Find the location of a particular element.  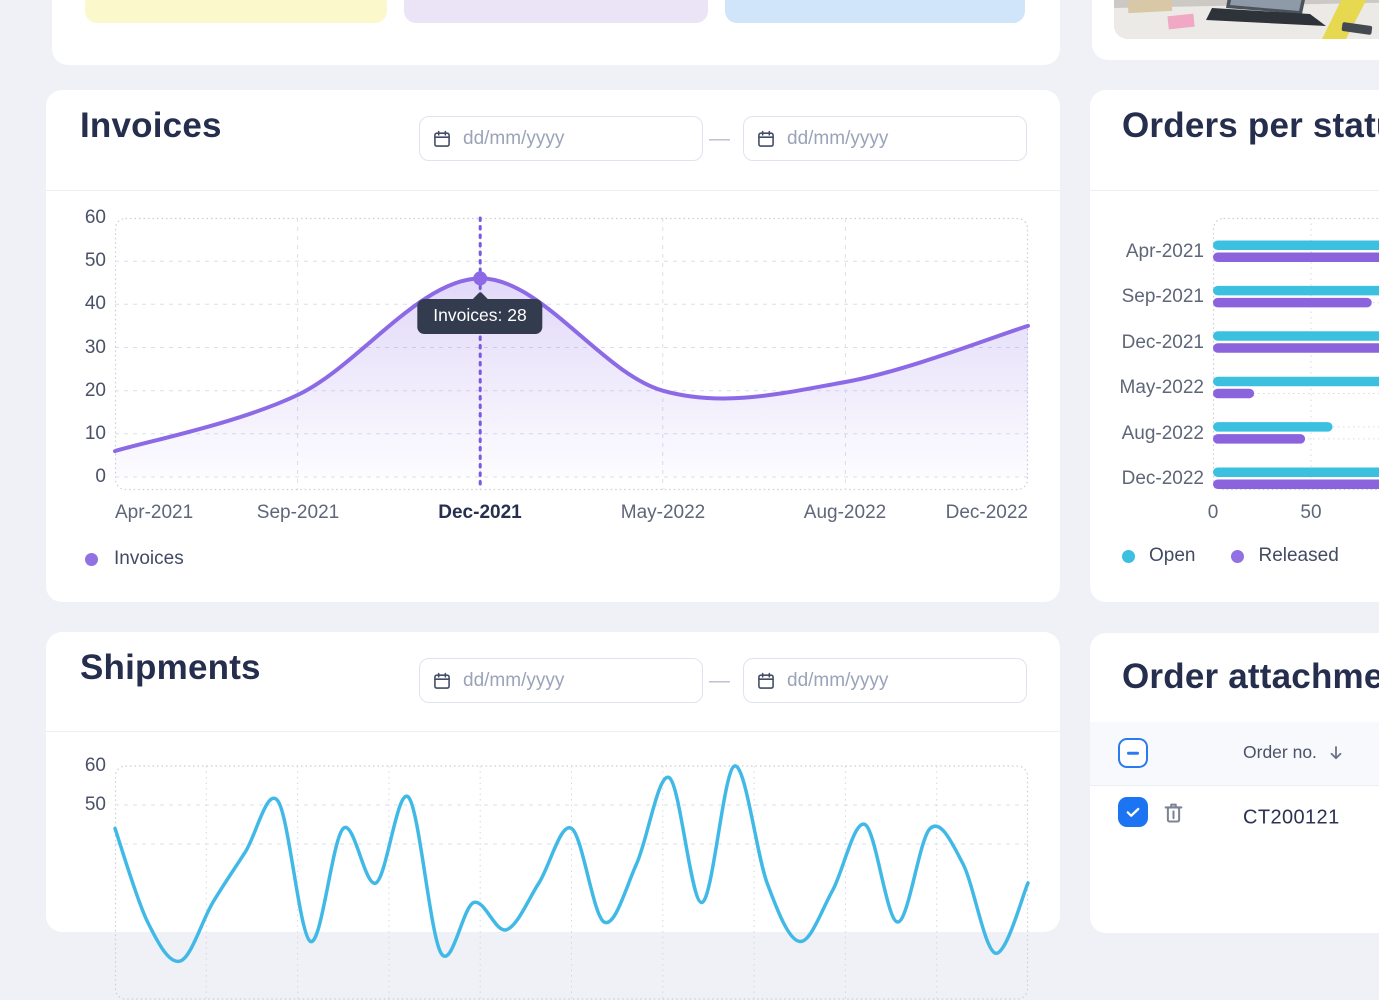

summary-chip-yellow is located at coordinates (236, 11).